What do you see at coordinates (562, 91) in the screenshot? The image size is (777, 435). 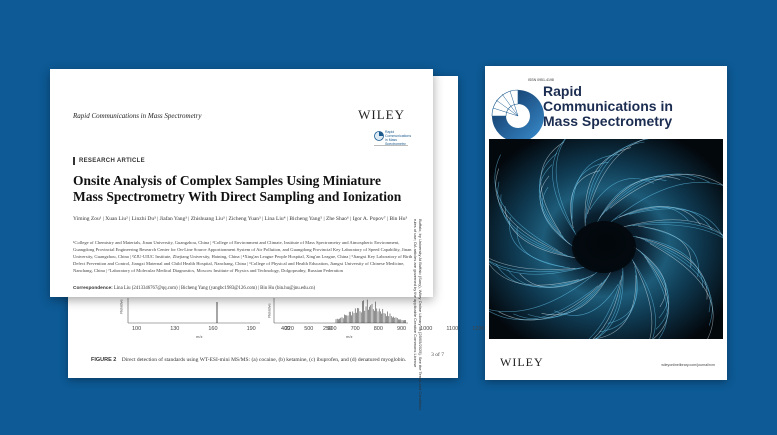 I see `cover-title-line: Rapid` at bounding box center [562, 91].